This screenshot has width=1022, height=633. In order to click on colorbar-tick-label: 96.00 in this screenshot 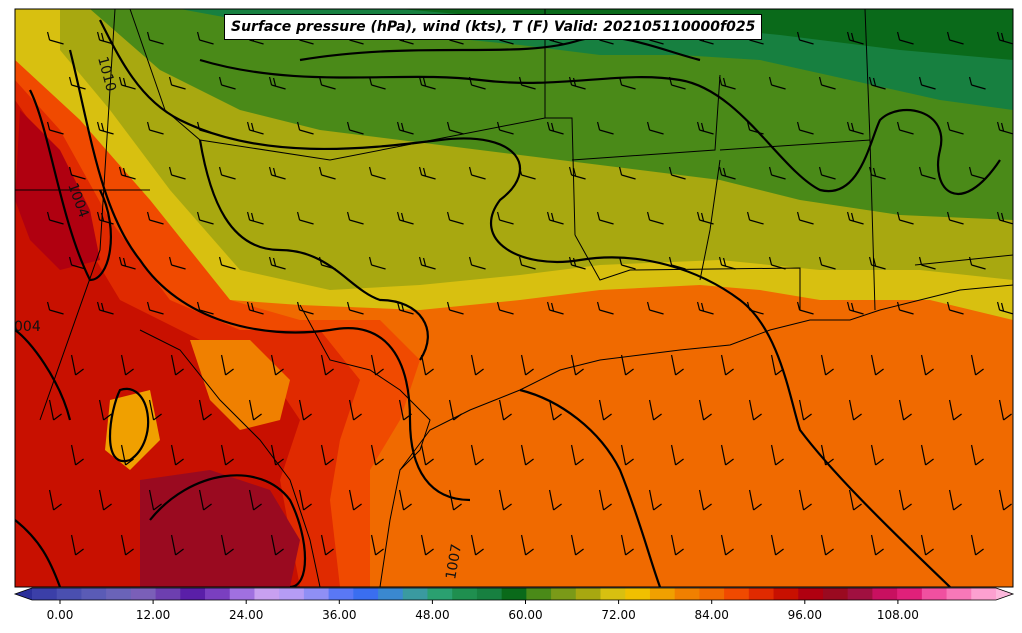, I will do `click(805, 615)`.